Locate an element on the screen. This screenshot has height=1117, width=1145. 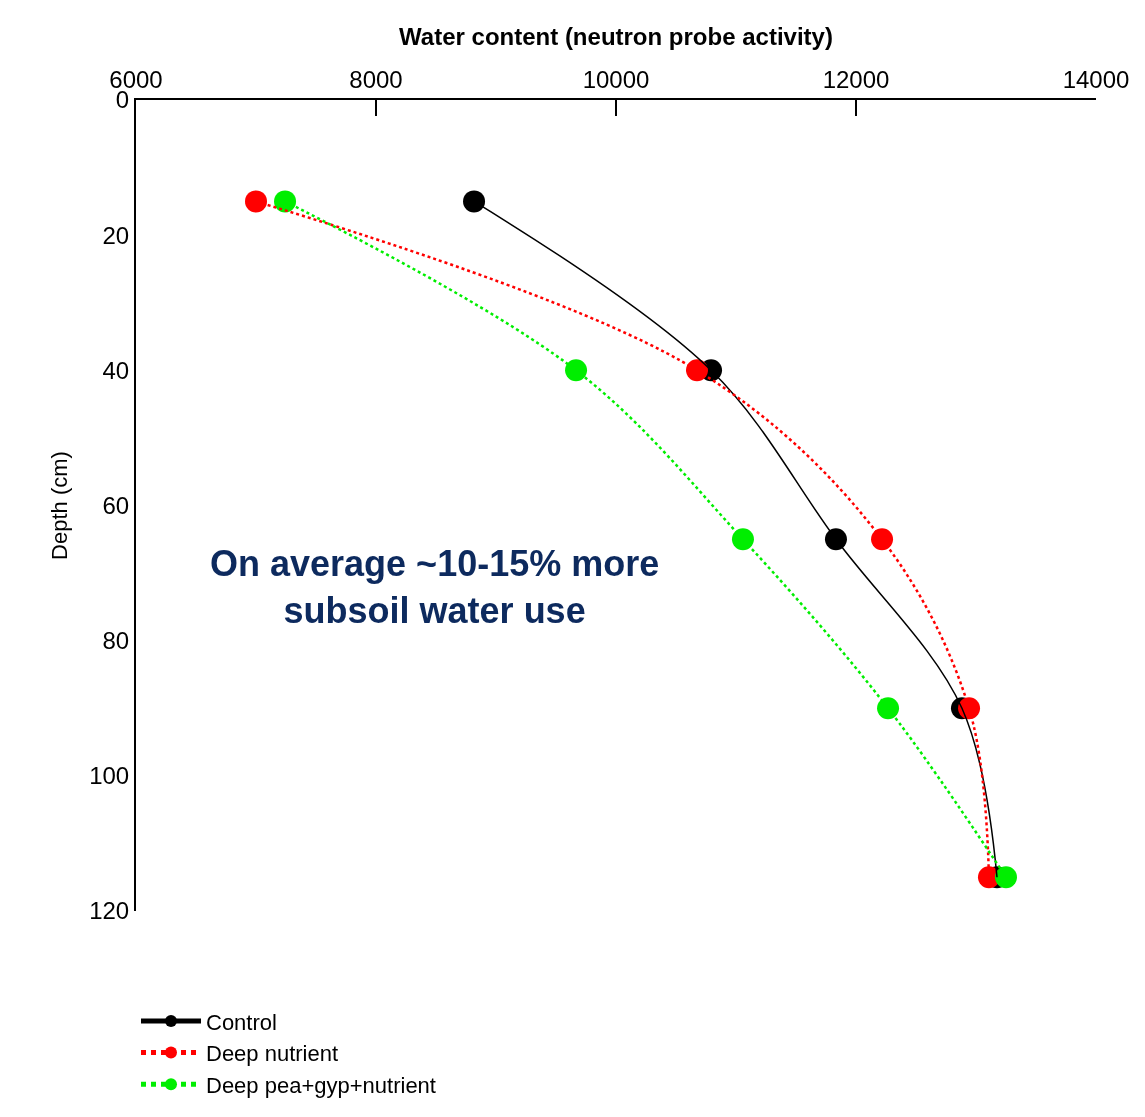
y-tick-label: 80 is located at coordinates (116, 641).